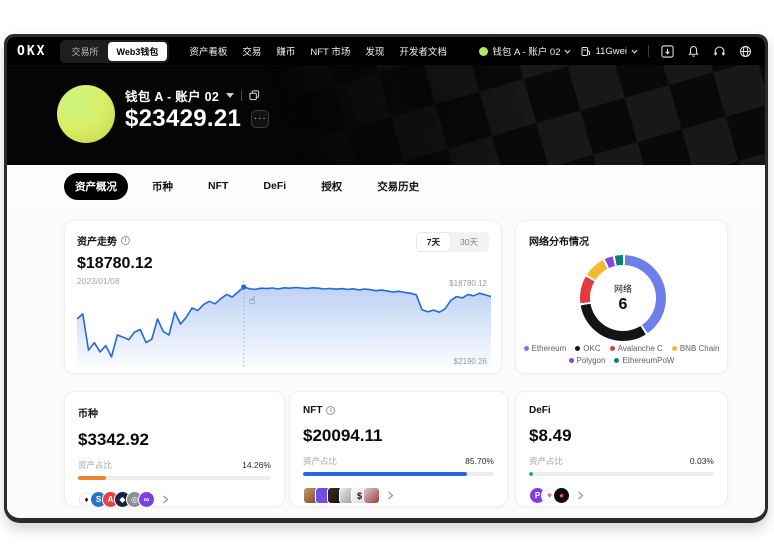 The image size is (774, 558). I want to click on defi-value: $8.49, so click(550, 435).